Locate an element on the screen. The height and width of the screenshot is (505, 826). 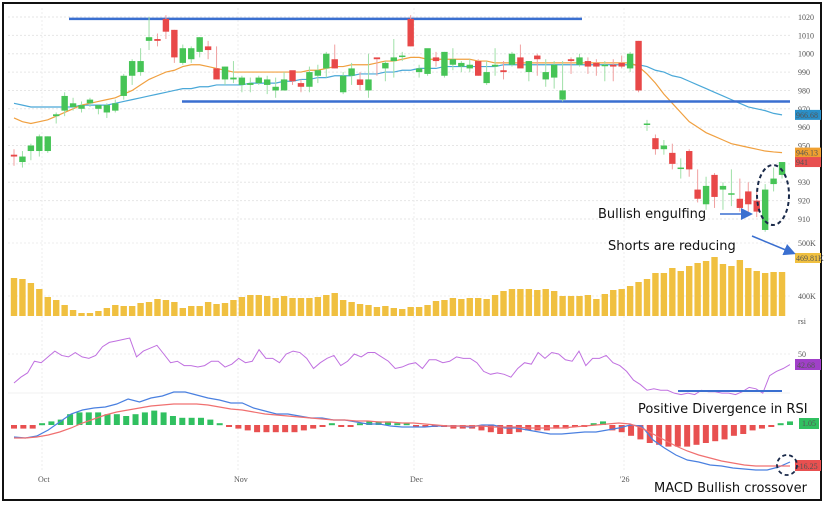
price-tick: 960 is located at coordinates (804, 127).